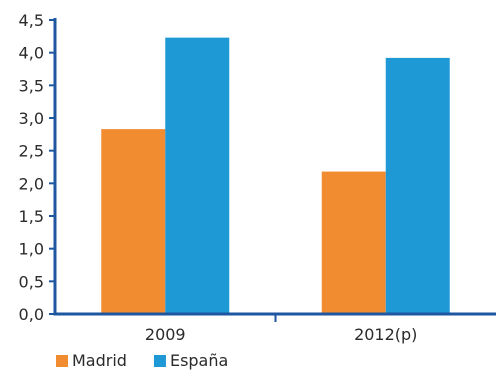  Describe the element at coordinates (38, 167) in the screenshot. I see `y-axis: 0,0 0,5 1,0 1,5 2,0 2,5 3,0 3,5 4,0 4,5` at that location.